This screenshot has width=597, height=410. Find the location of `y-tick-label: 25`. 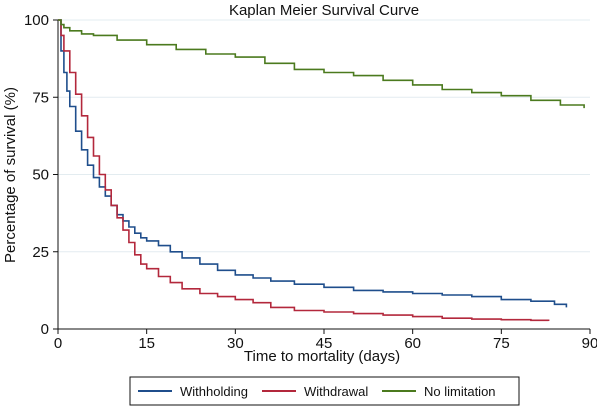

y-tick-label: 25 is located at coordinates (40, 252).